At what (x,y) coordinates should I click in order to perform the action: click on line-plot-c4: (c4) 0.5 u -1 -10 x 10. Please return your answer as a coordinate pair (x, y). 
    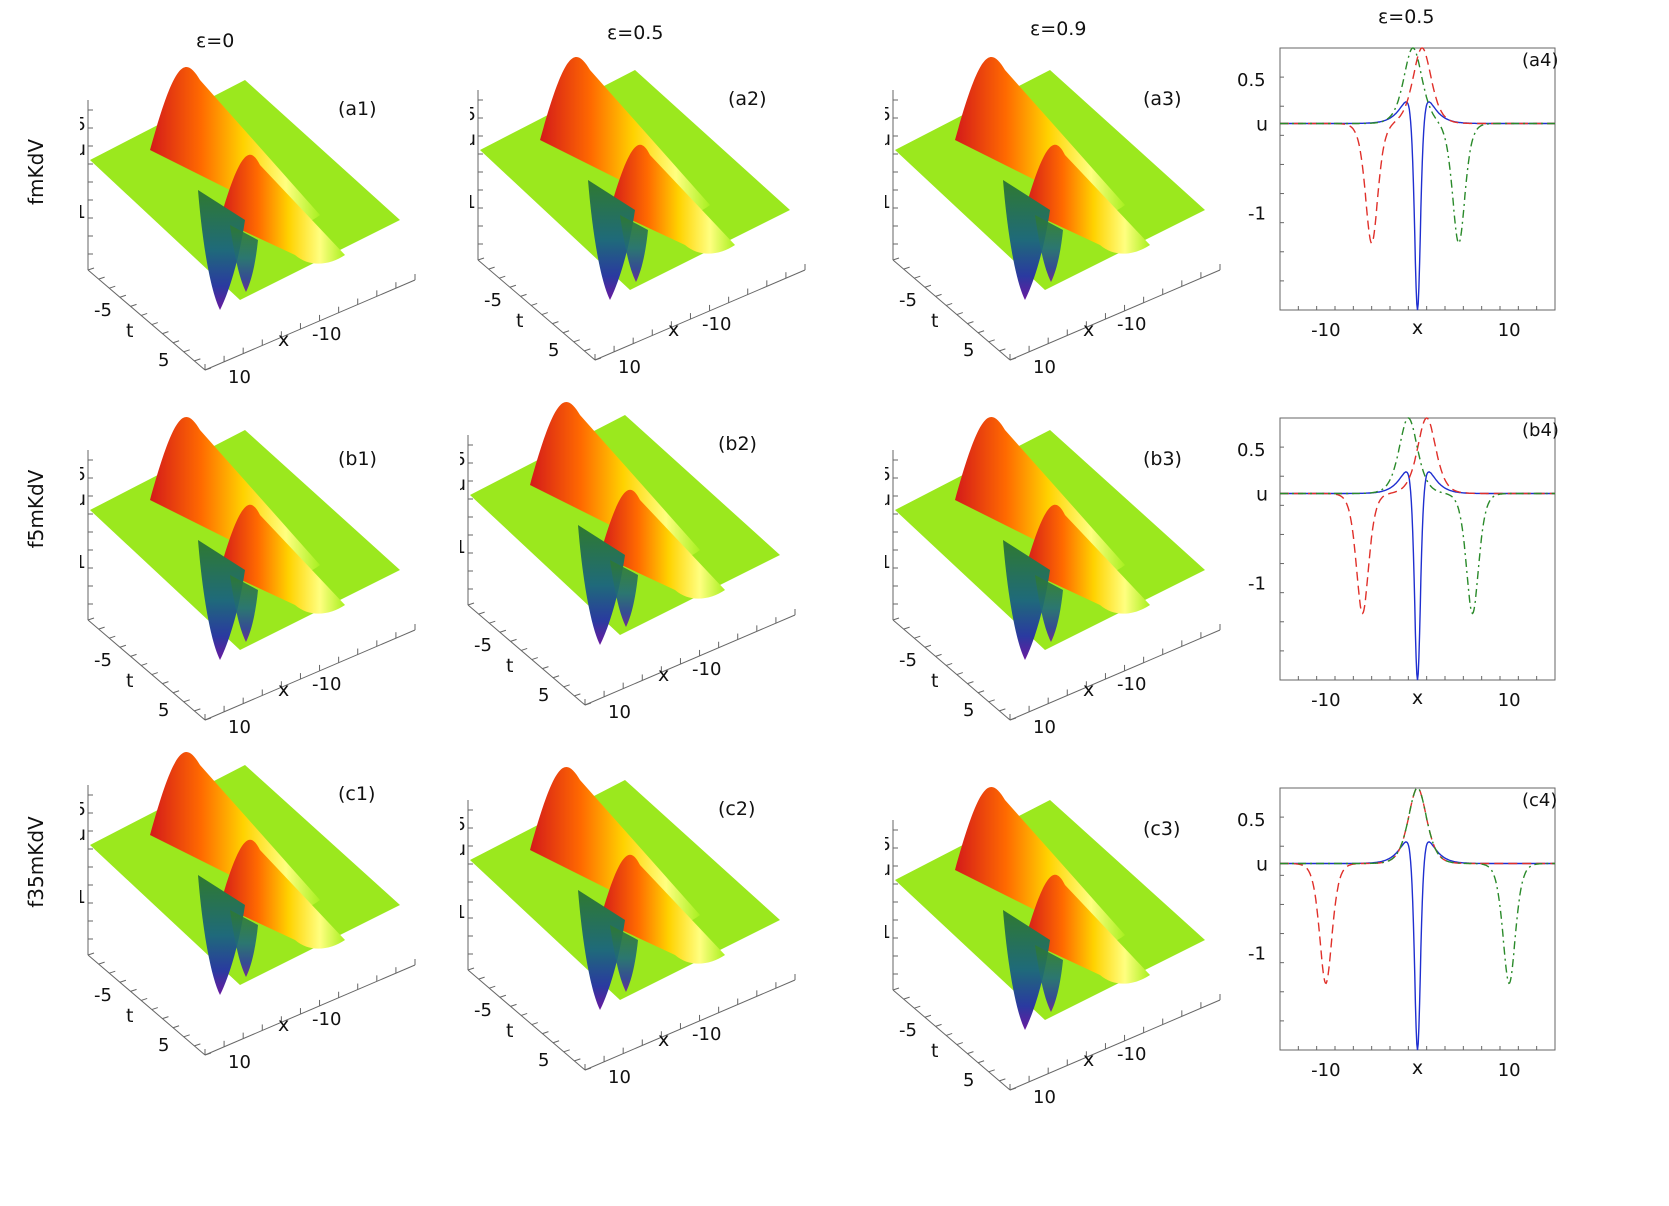
    Looking at the image, I should click on (1397, 934).